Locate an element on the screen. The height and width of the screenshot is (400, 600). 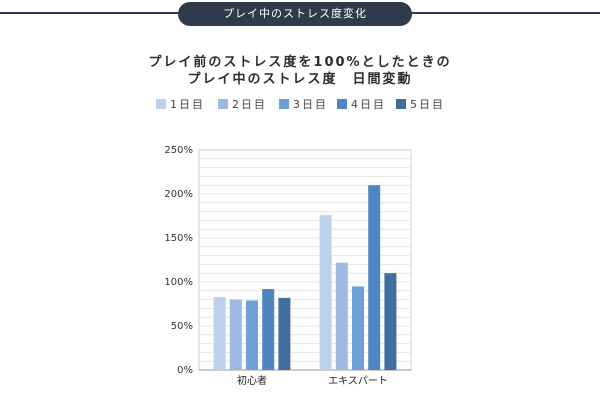
legend: 1日目 2日目 3日目 4日目 5日目 is located at coordinates (300, 105).